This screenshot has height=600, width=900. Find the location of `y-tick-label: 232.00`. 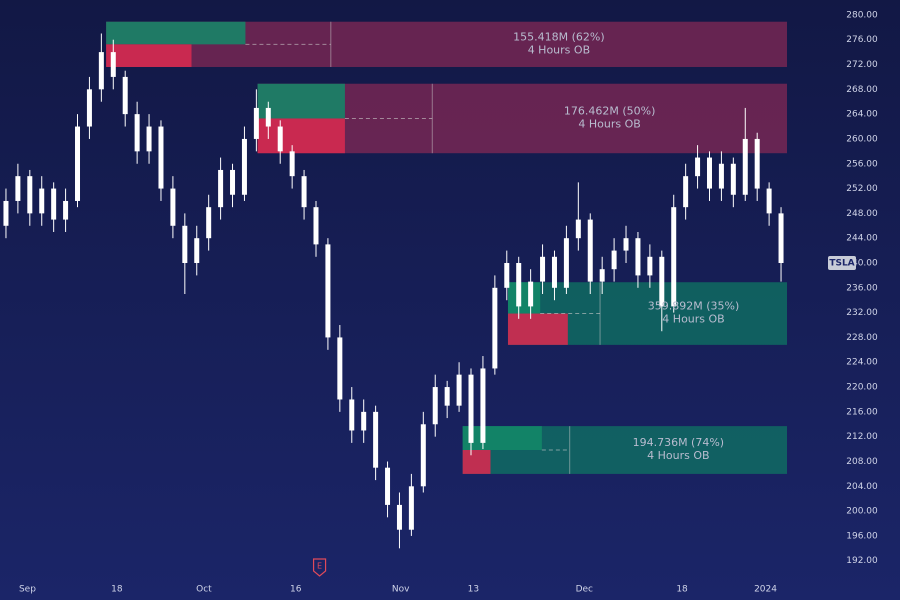

y-tick-label: 232.00 is located at coordinates (862, 313).